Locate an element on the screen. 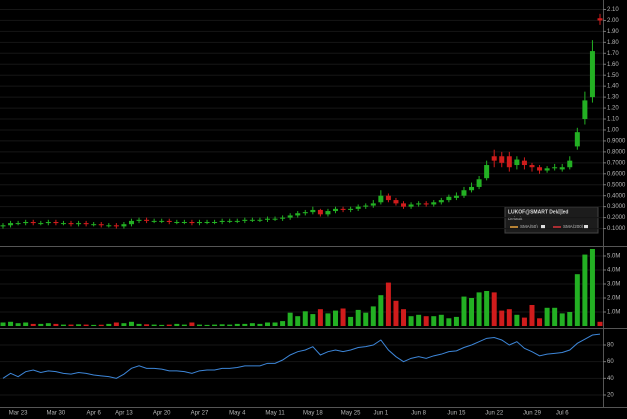 Image resolution: width=627 pixels, height=419 pixels. x-tick-label: Apr 20 is located at coordinates (162, 414).